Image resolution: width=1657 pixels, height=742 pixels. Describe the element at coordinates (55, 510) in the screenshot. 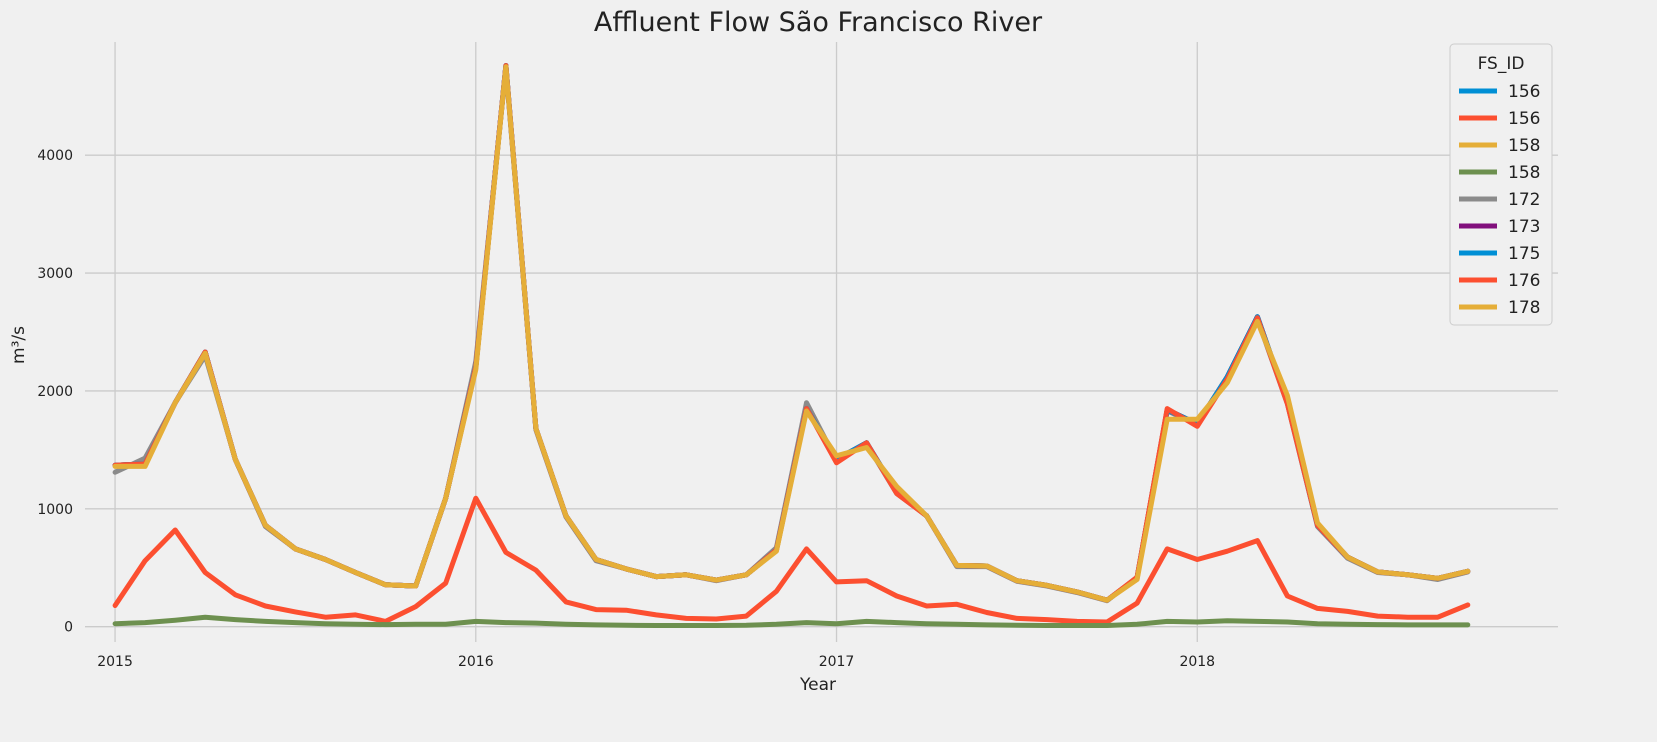

I see `y-tick-label: 1000` at that location.